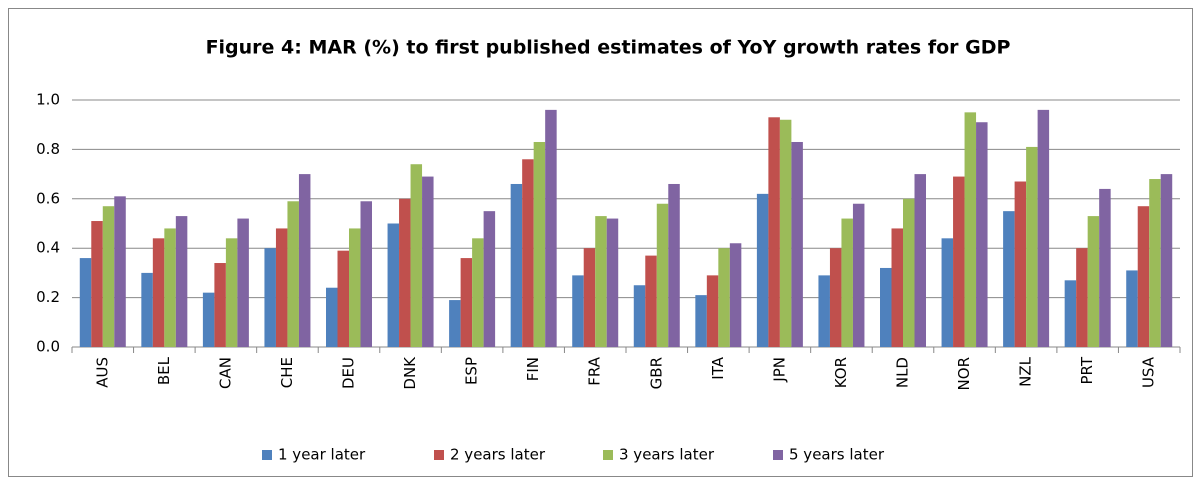  What do you see at coordinates (841, 372) in the screenshot?
I see `x-tick-label: KOR` at bounding box center [841, 372].